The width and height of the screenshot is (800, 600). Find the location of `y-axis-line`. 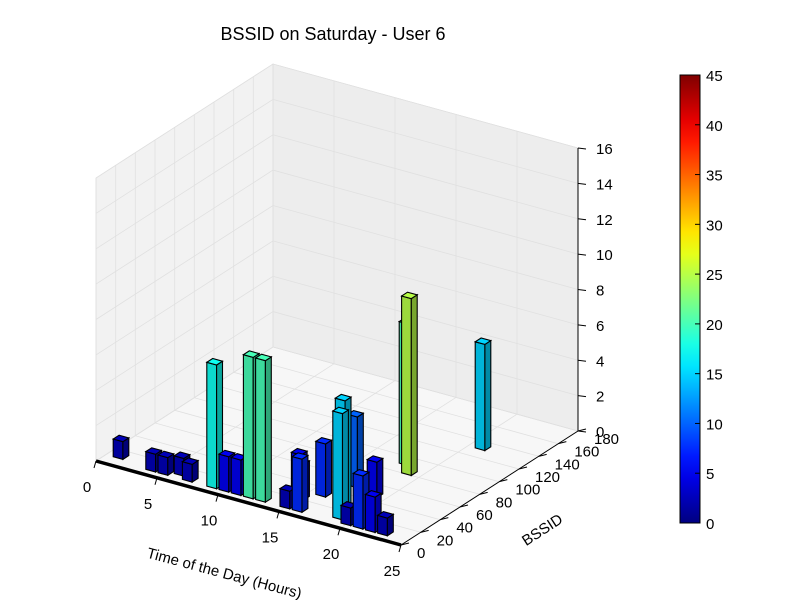

y-axis-line is located at coordinates (489, 488).